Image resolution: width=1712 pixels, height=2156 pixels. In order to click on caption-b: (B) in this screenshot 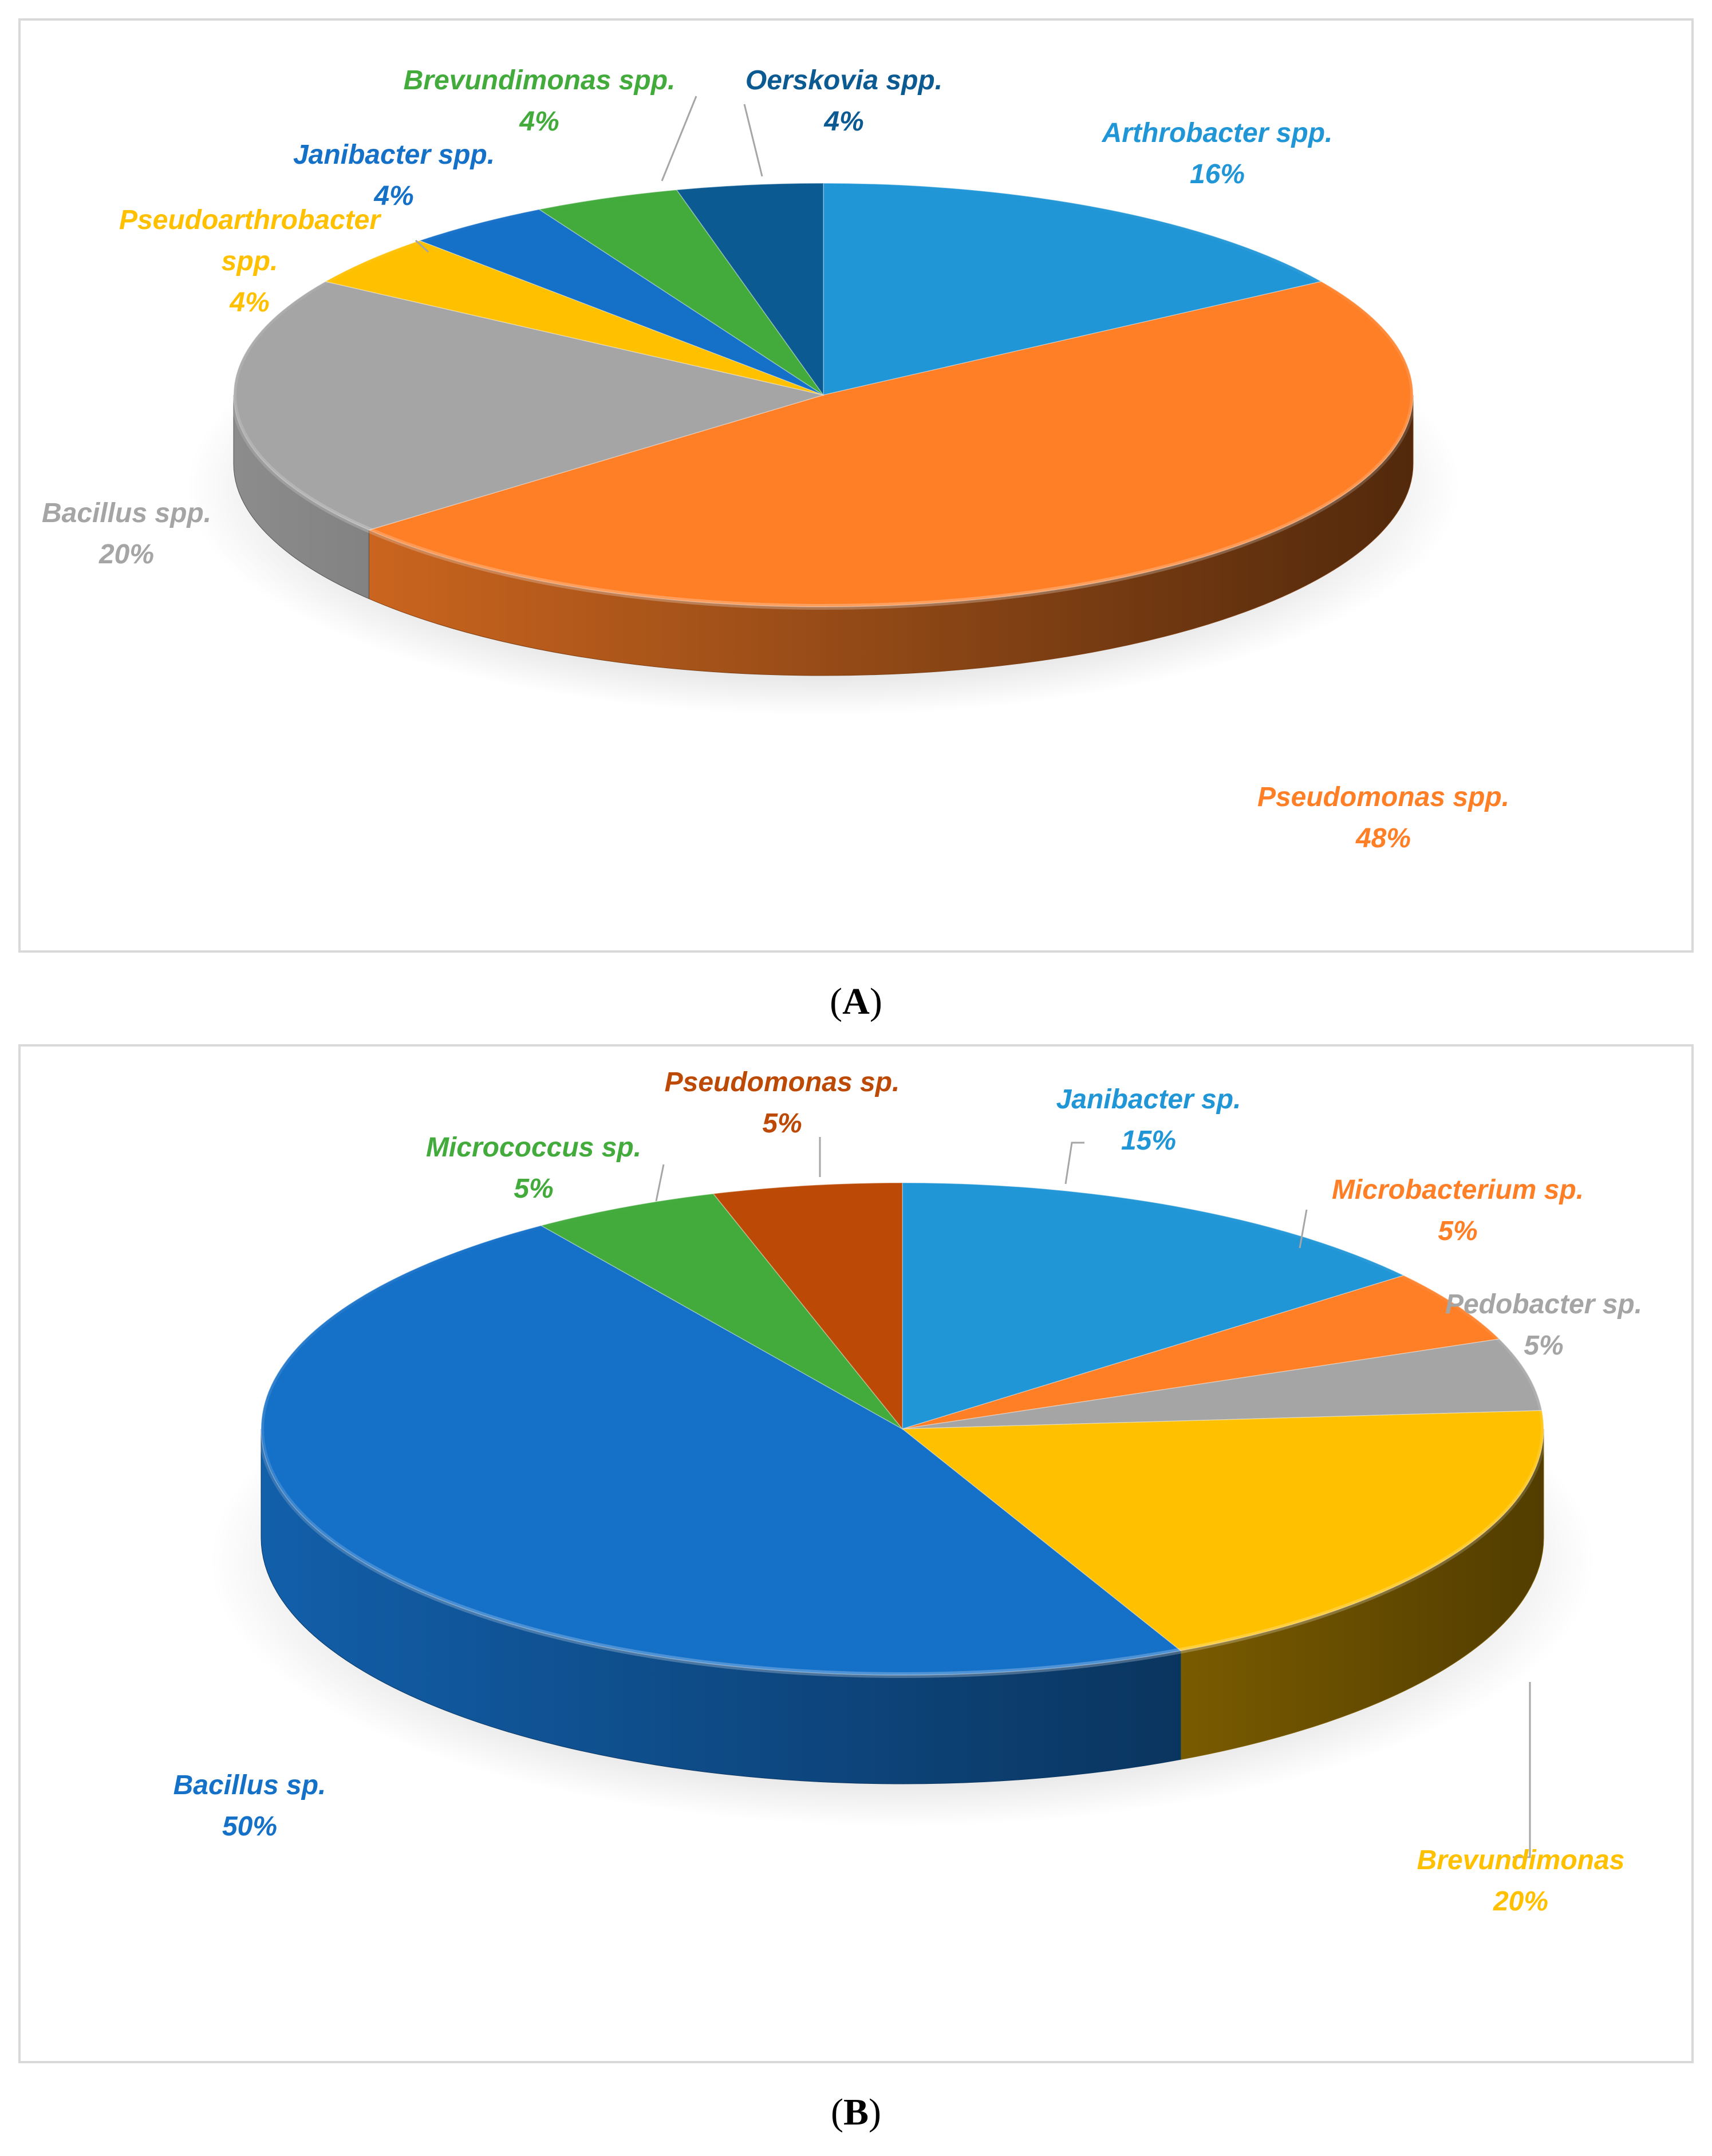, I will do `click(856, 2112)`.